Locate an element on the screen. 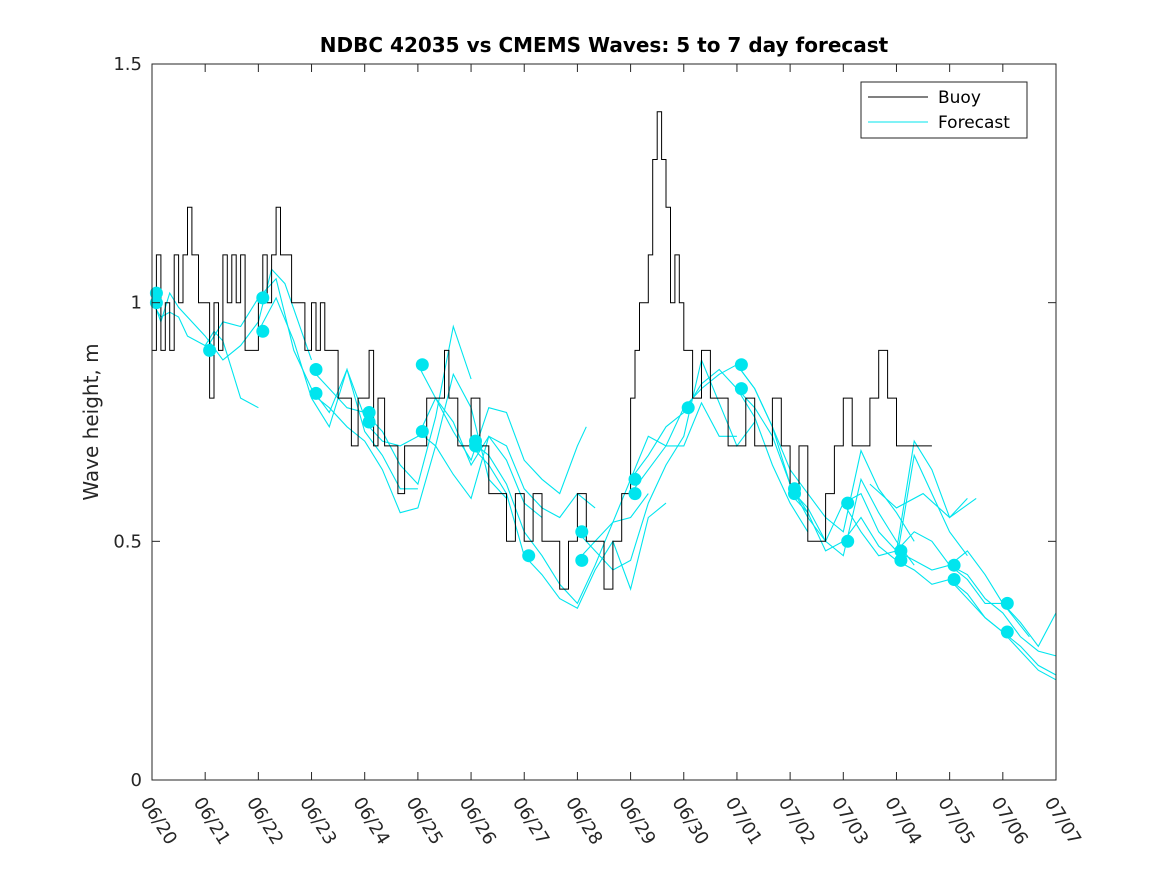  x-tick-label: 07/01 is located at coordinates (743, 821).